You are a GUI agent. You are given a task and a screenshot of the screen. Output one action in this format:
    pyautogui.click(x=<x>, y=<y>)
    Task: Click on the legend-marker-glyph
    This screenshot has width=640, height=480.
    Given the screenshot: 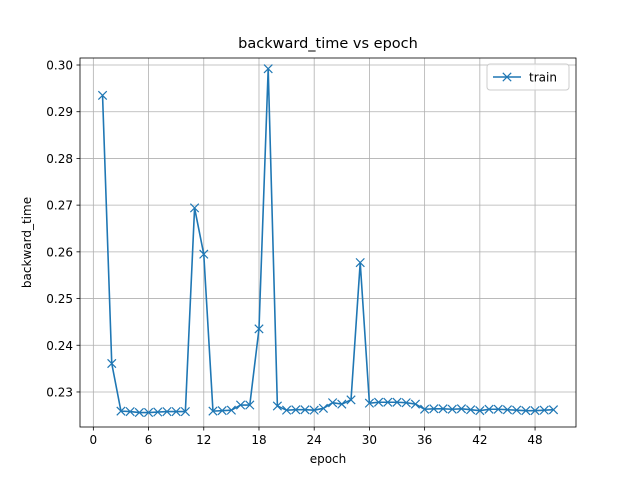 What is the action you would take?
    pyautogui.click(x=507, y=77)
    